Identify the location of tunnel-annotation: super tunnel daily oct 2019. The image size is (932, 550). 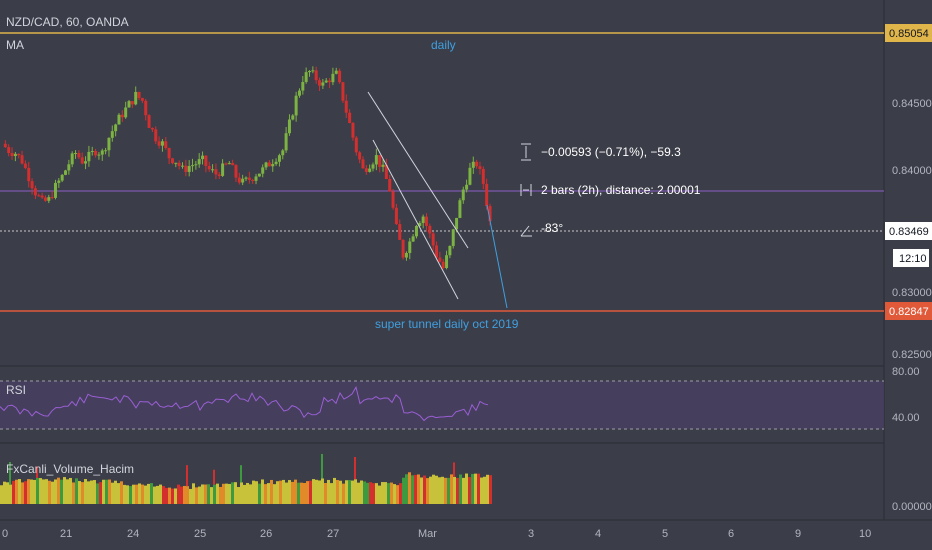
(447, 324).